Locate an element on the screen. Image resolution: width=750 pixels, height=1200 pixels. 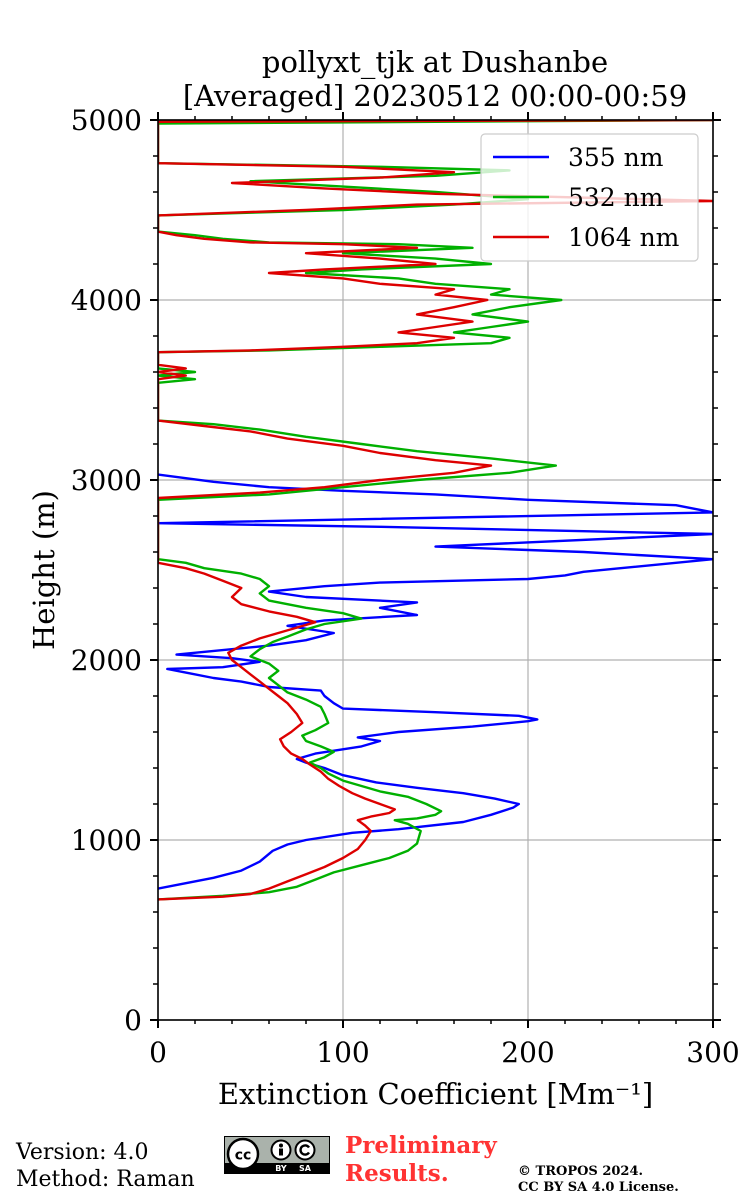
y-tick-label-0: 0 is located at coordinates (133, 1020).